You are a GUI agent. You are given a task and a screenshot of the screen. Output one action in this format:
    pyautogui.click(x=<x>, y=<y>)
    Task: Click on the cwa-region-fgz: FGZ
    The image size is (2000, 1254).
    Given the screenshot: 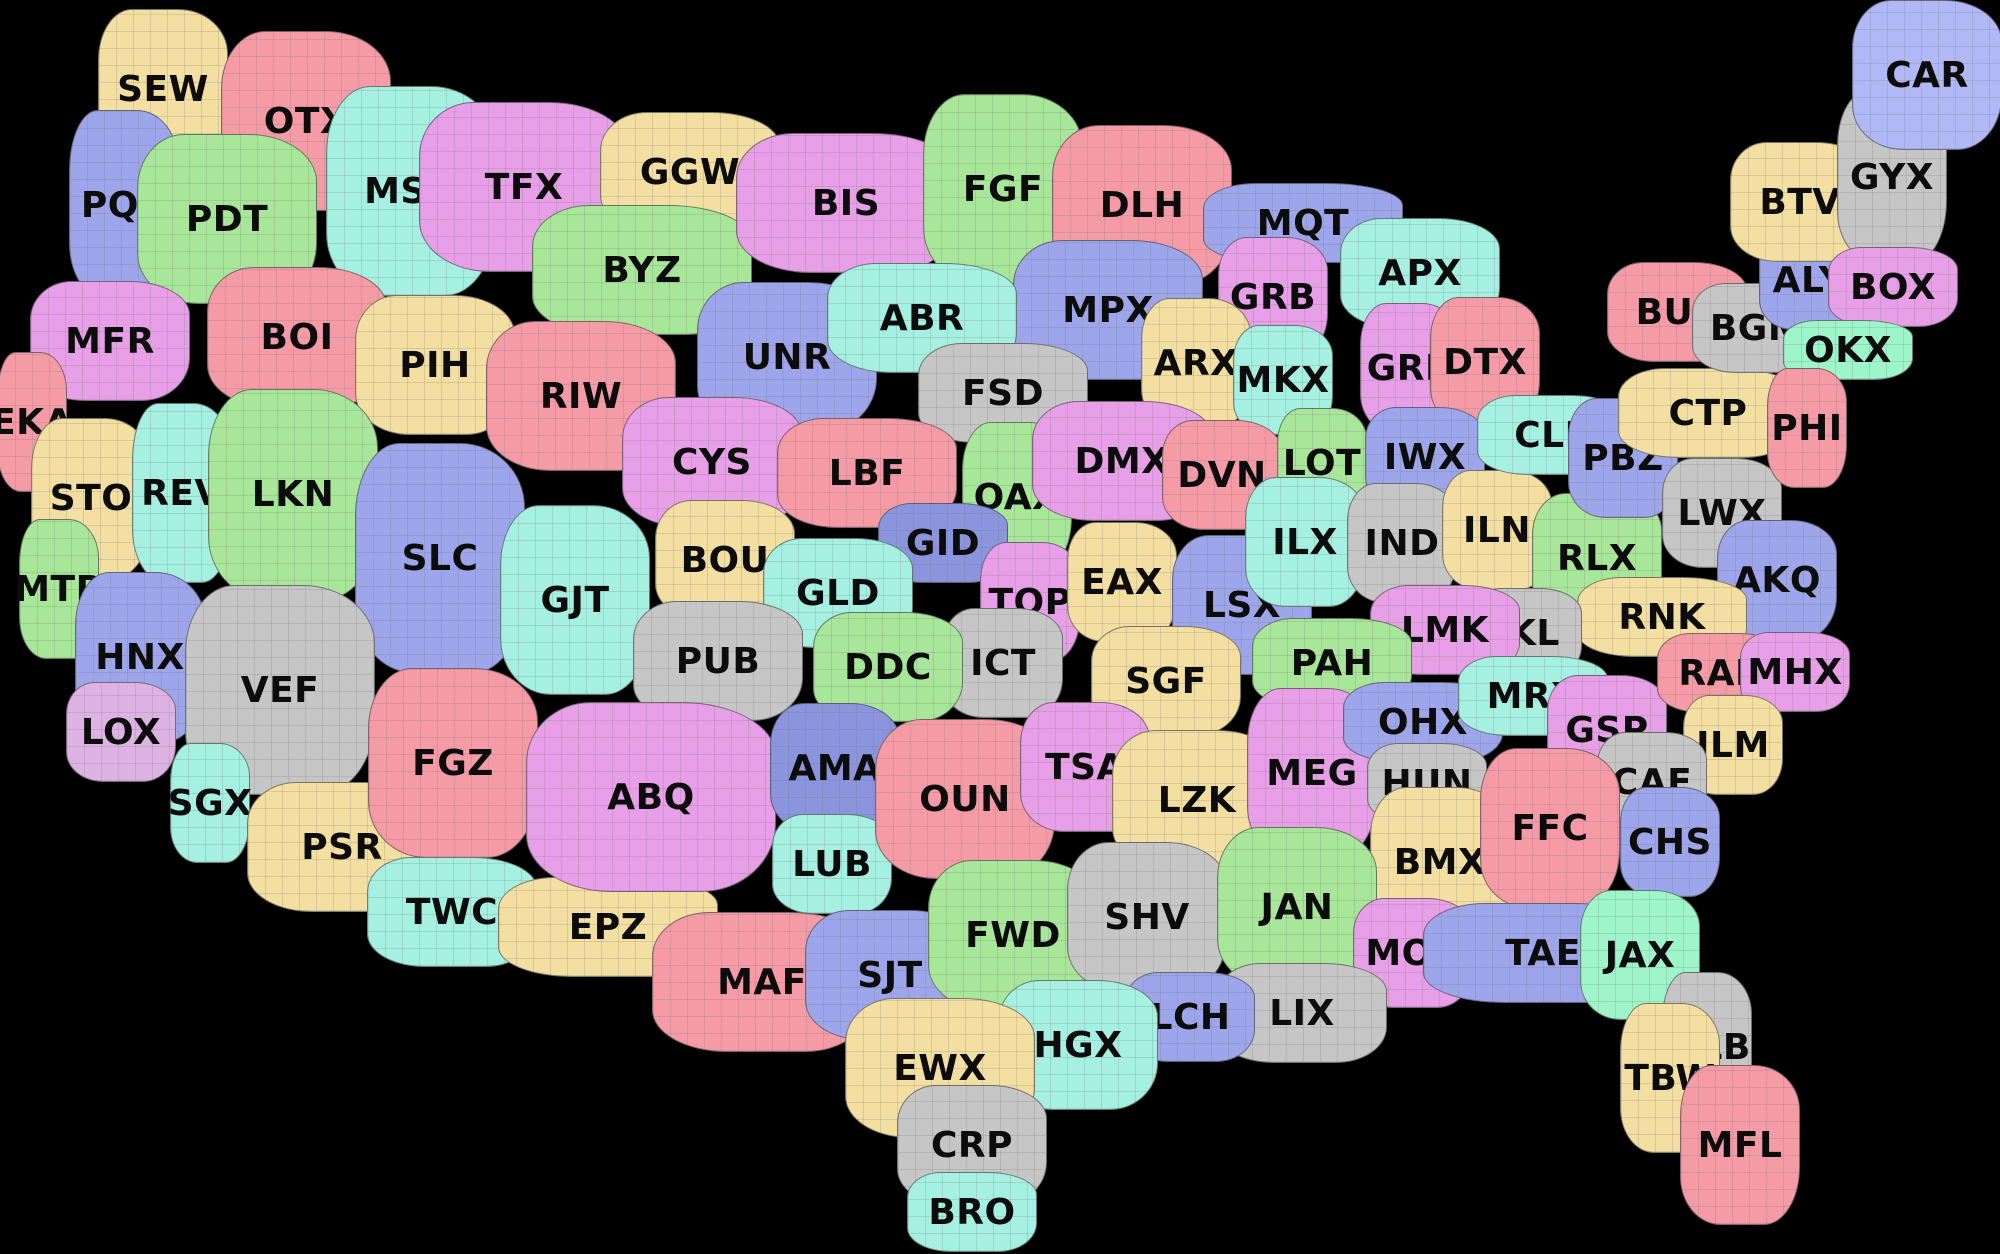 What is the action you would take?
    pyautogui.click(x=453, y=763)
    